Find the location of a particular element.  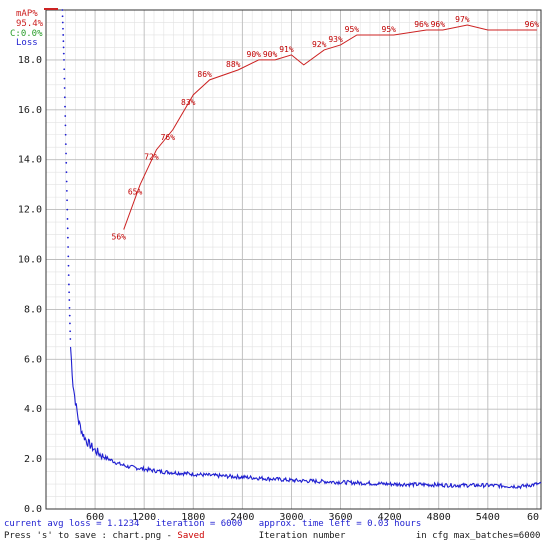

x-tick-label: 600 is located at coordinates (95, 516).